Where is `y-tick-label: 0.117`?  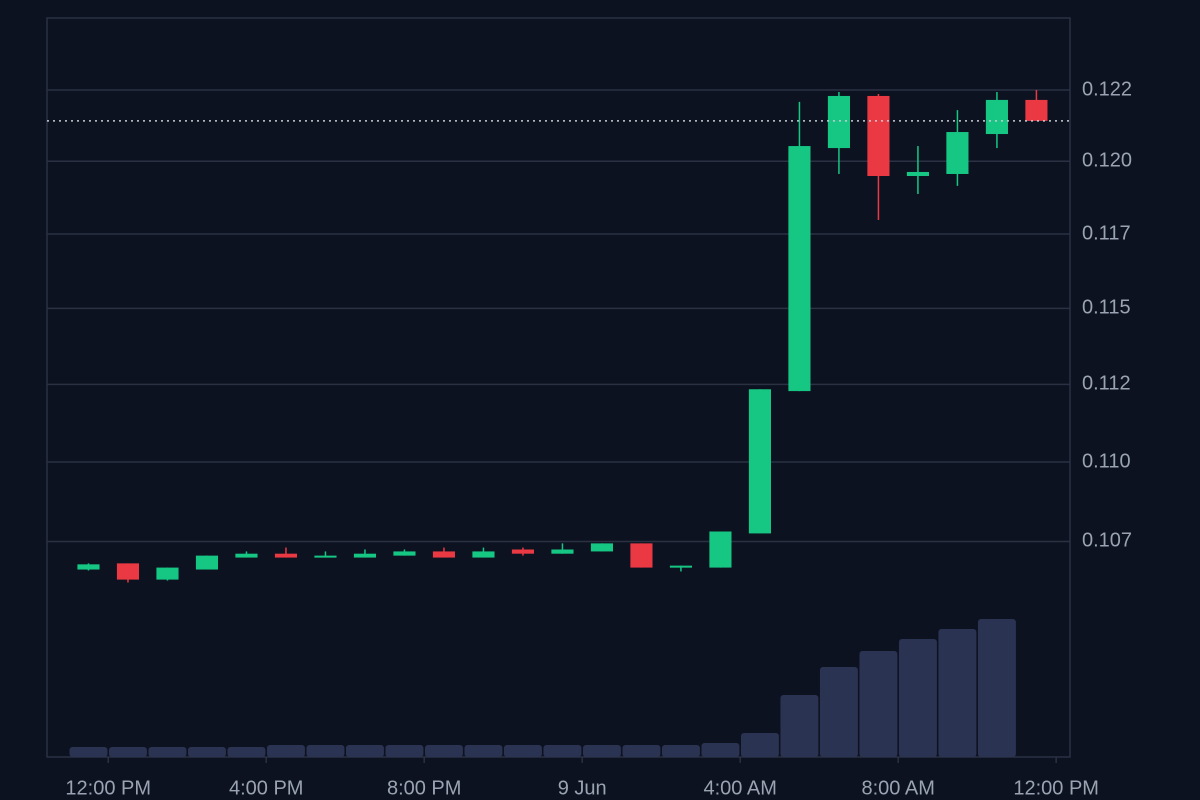 y-tick-label: 0.117 is located at coordinates (1106, 233).